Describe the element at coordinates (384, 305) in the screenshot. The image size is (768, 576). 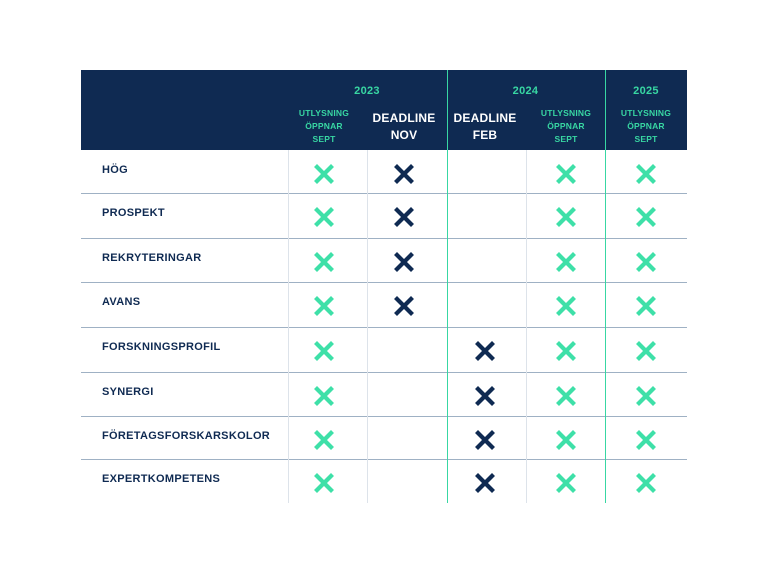
I see `table-row: AVANS` at that location.